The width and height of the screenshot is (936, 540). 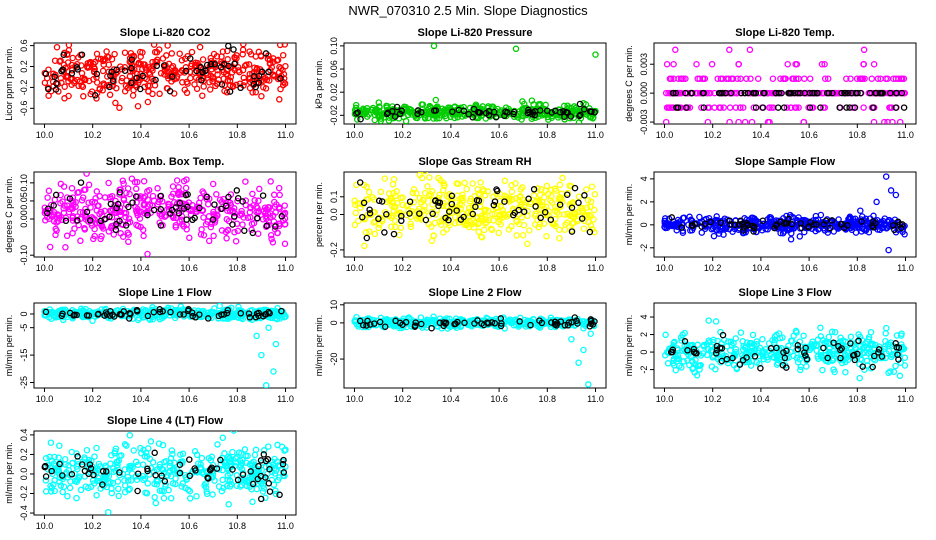 I want to click on y-tick-label: 10, so click(x=334, y=305).